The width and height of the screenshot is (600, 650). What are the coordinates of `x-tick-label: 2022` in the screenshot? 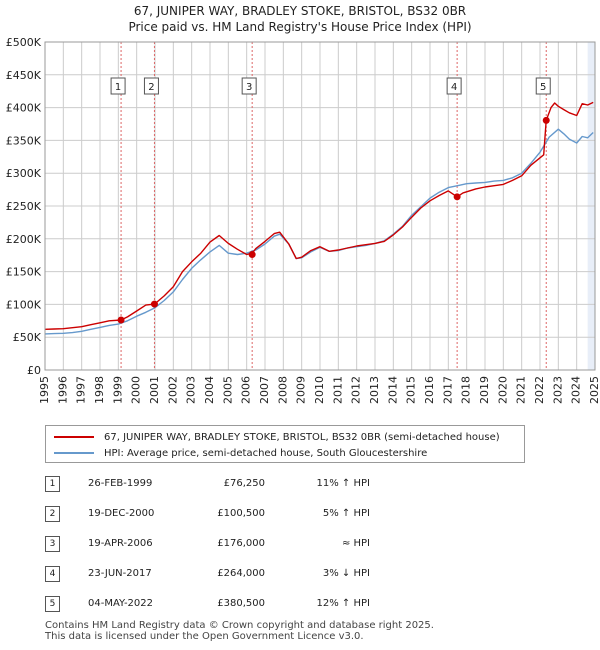 It's located at (539, 390).